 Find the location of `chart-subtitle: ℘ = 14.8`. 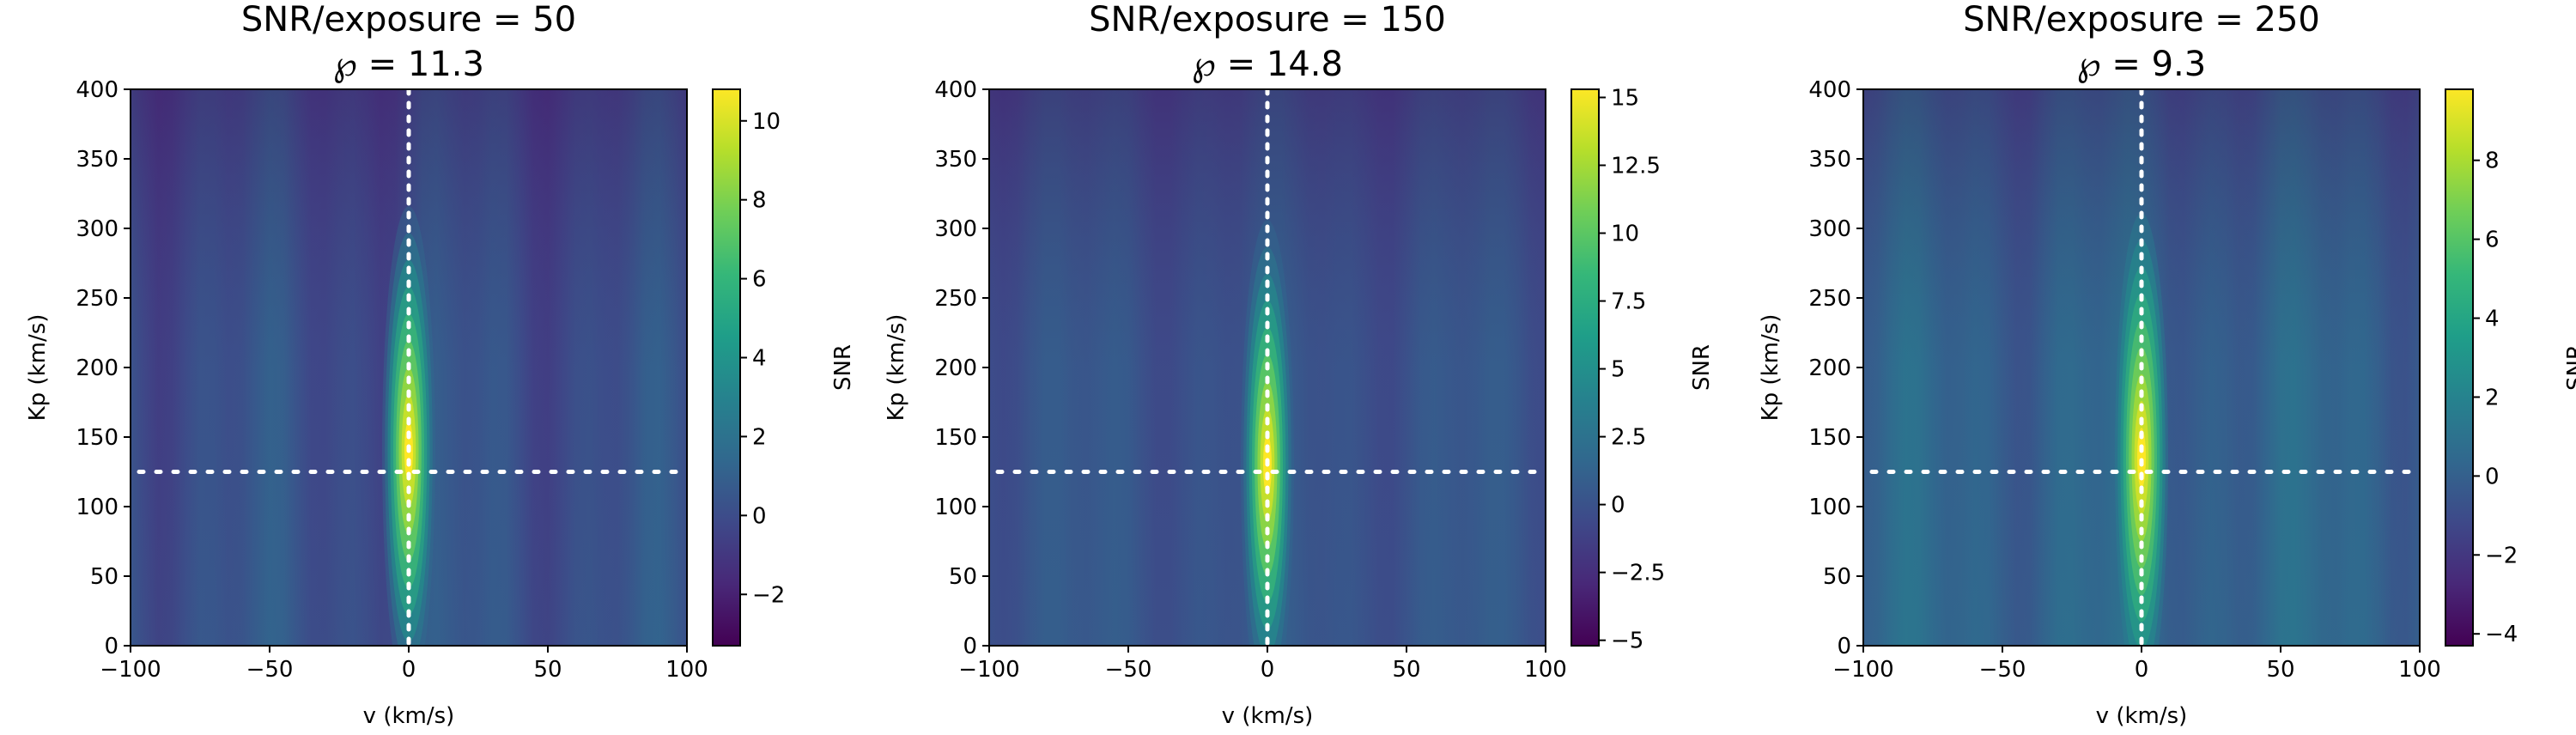

chart-subtitle: ℘ = 14.8 is located at coordinates (1268, 65).